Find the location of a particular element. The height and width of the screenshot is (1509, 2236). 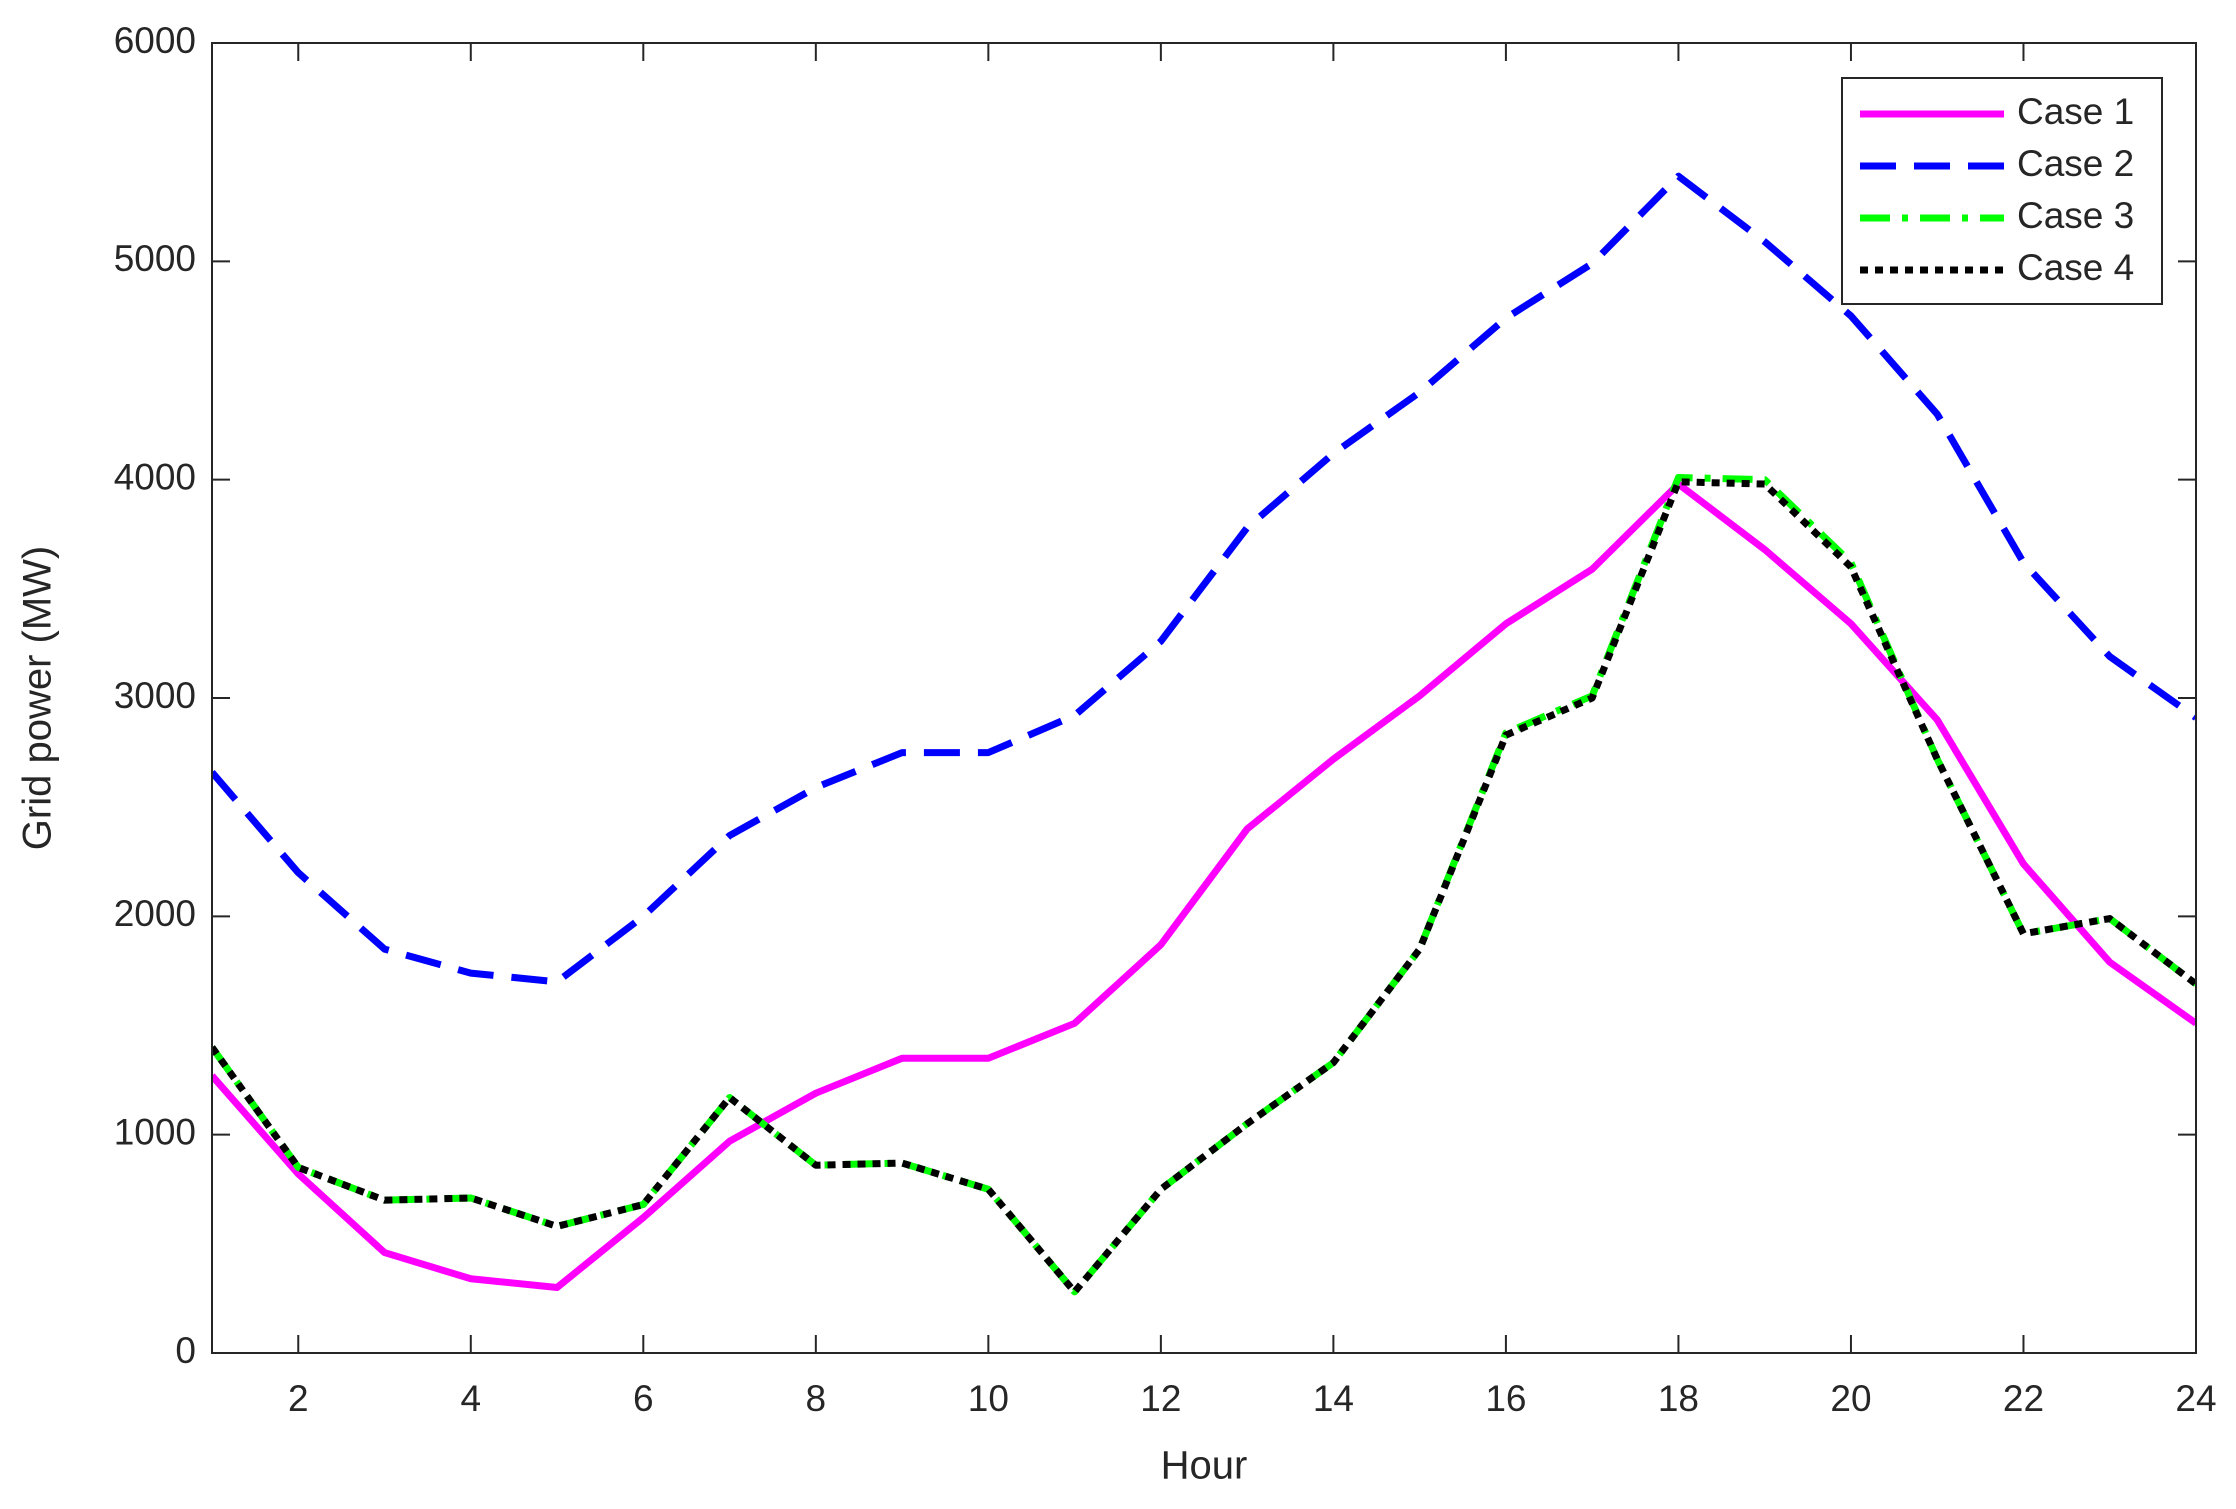

legend-label: Case 2 is located at coordinates (2075, 163).